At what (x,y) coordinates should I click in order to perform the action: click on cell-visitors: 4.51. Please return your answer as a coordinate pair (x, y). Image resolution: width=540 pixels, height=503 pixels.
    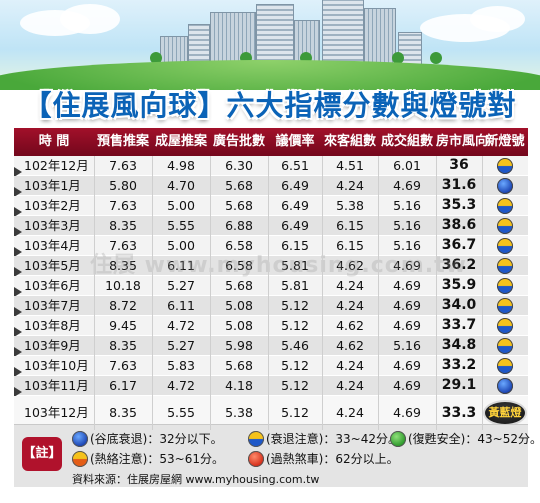
    Looking at the image, I should click on (350, 165).